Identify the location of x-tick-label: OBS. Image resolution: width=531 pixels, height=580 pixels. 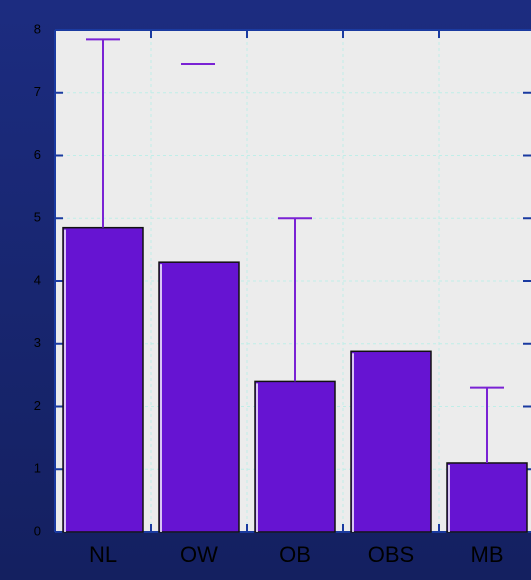
(391, 554).